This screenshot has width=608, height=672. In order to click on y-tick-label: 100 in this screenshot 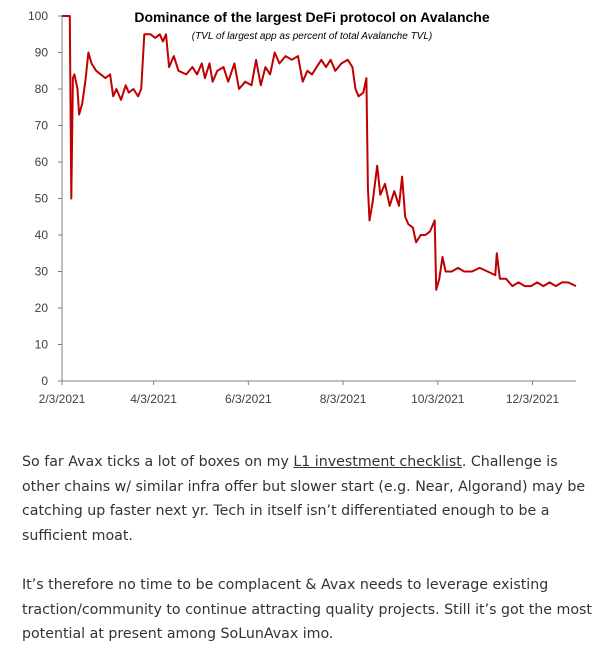, I will do `click(38, 16)`.